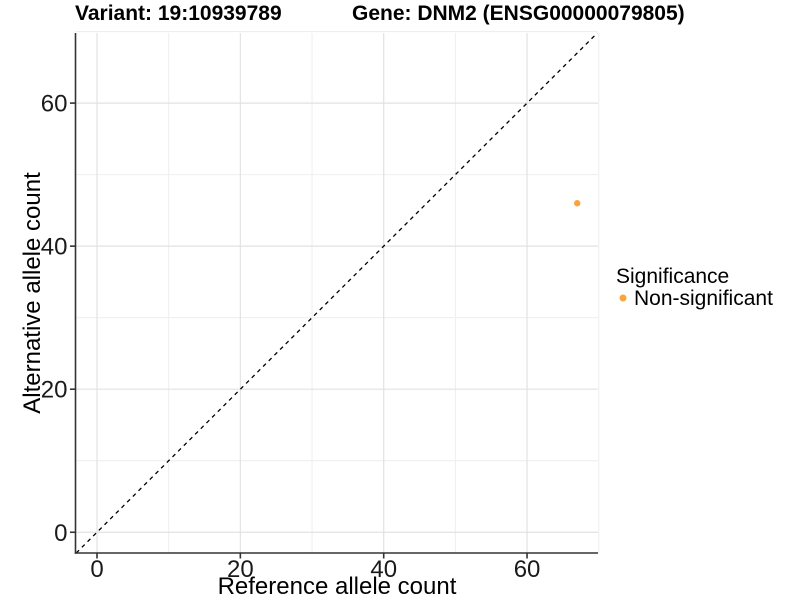 This screenshot has width=800, height=600. Describe the element at coordinates (623, 298) in the screenshot. I see `legend-key-dot-icon` at that location.